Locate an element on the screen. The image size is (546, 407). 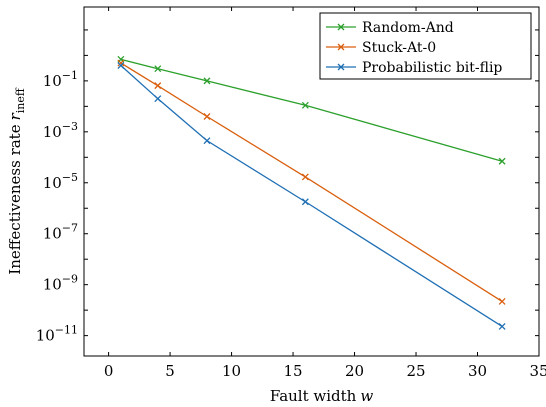
y-tick-label: 10⁻⁵ is located at coordinates (60, 181).